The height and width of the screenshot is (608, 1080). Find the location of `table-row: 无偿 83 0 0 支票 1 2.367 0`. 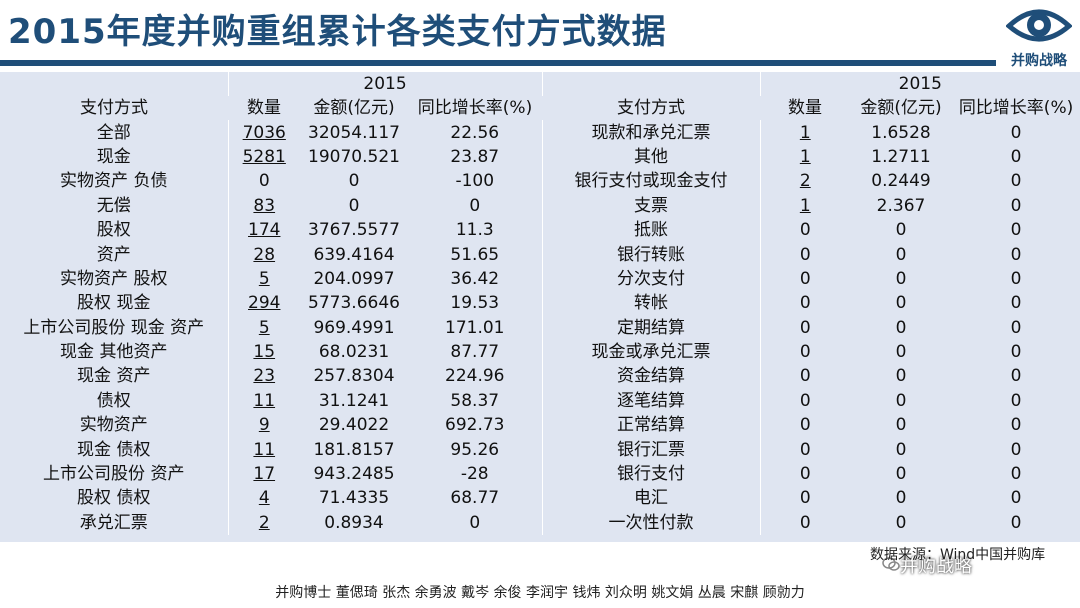

table-row: 无偿 83 0 0 支票 1 2.367 0 is located at coordinates (540, 205).